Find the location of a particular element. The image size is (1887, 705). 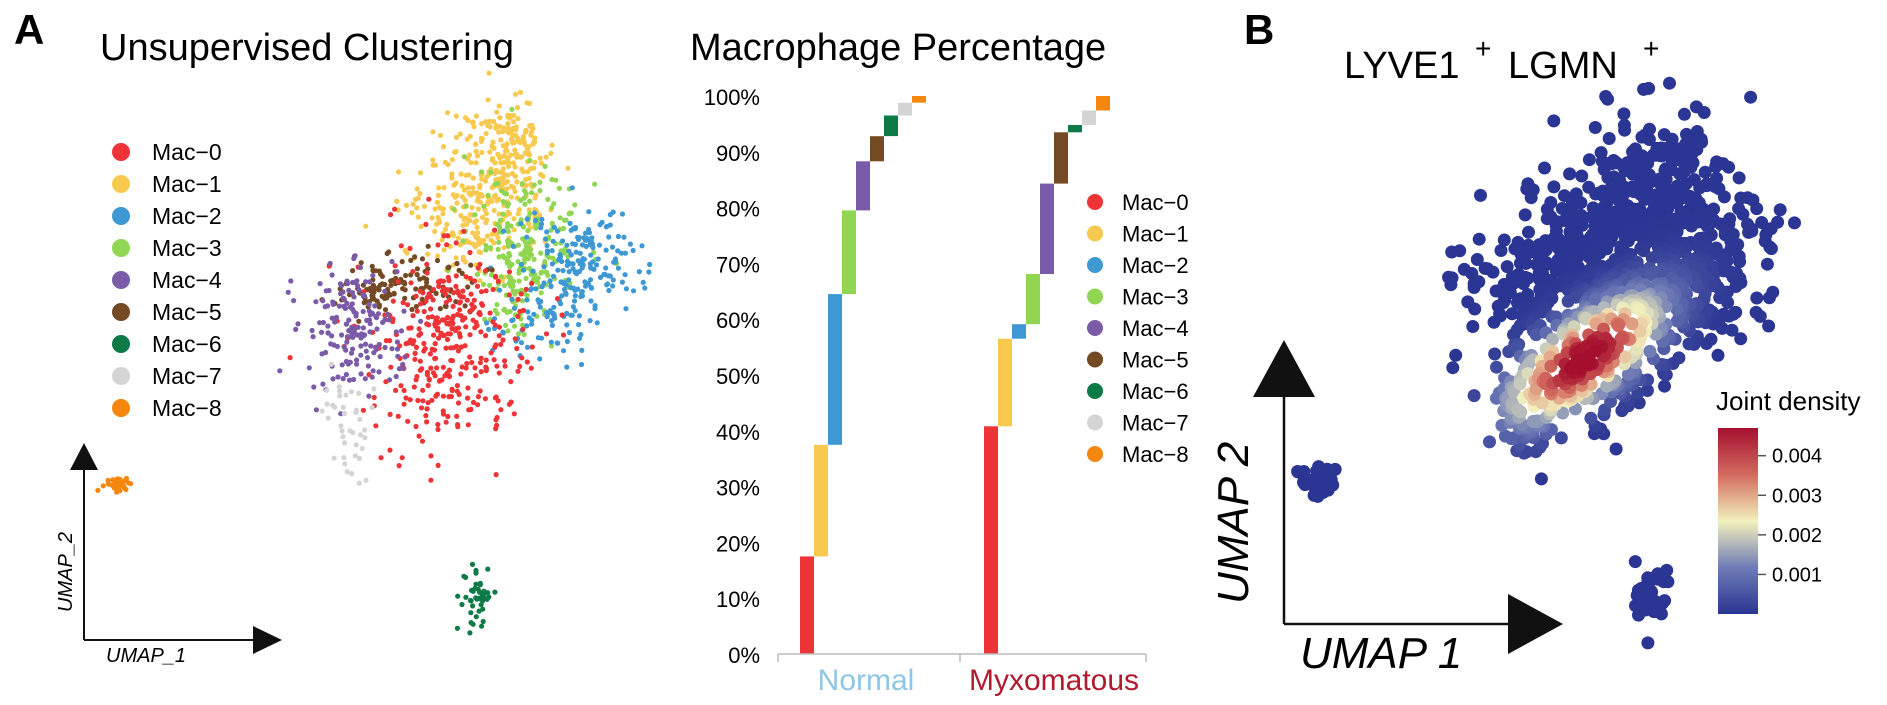

pct-y-tick-label: 90% is located at coordinates (738, 153).